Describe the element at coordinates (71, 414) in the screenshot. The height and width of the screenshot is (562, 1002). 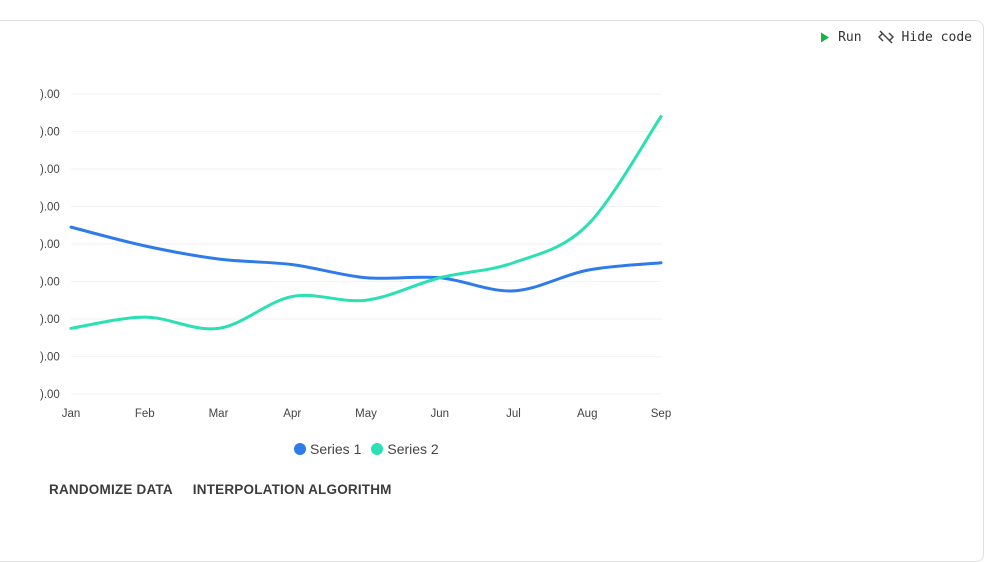
I see `x-tick-label: Jan` at that location.